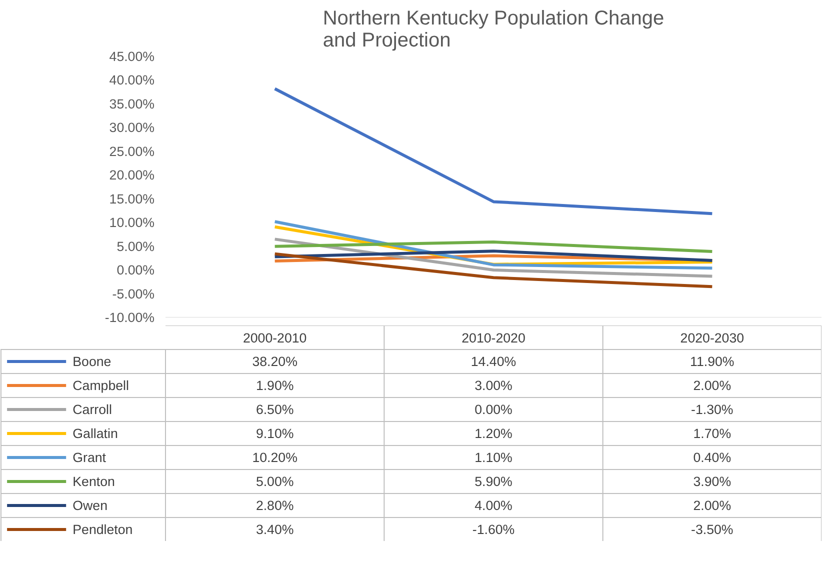 Image resolution: width=831 pixels, height=565 pixels. I want to click on data-label: 0.40%, so click(712, 457).